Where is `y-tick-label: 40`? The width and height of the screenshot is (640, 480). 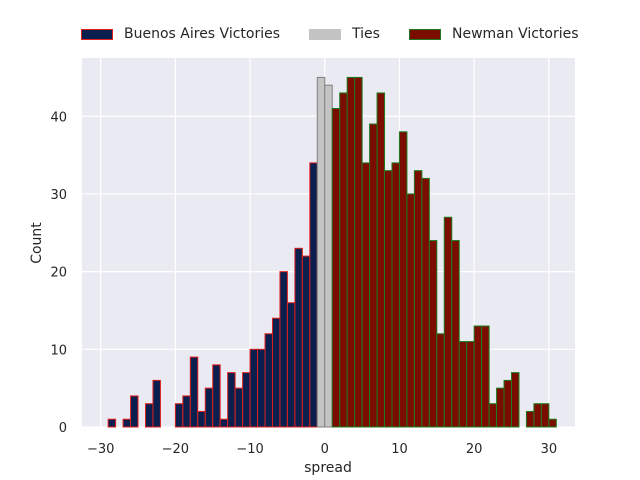
y-tick-label: 40 is located at coordinates (58, 117).